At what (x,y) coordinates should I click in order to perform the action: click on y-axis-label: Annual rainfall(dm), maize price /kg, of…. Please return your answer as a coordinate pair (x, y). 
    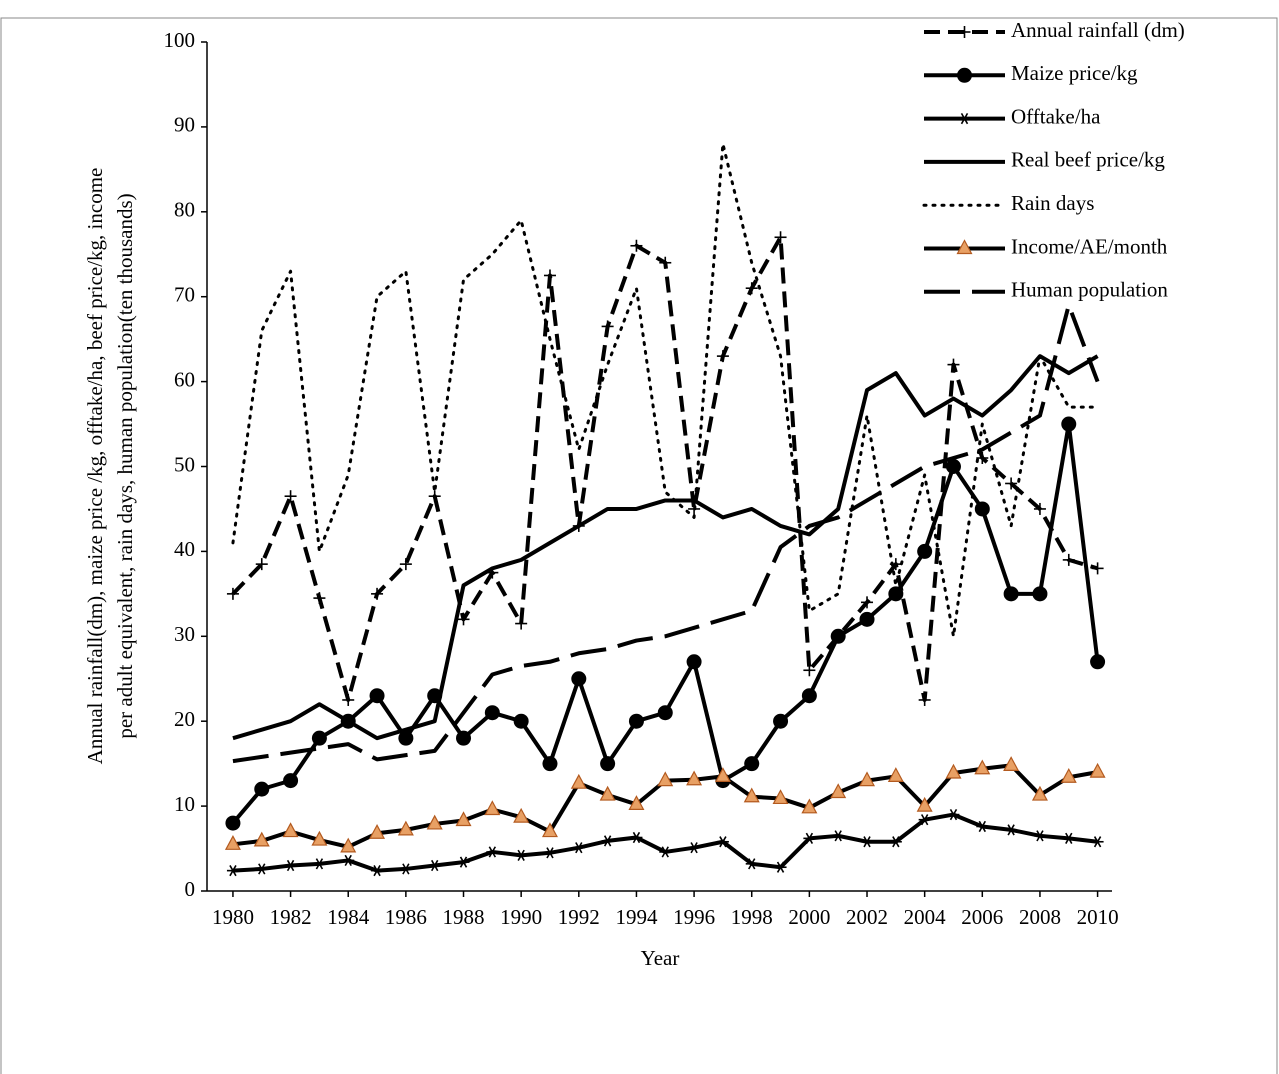
    Looking at the image, I should click on (110, 466).